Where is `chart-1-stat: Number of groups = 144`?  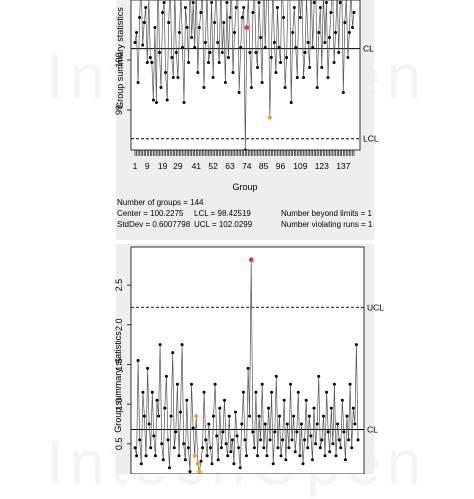 chart-1-stat: Number of groups = 144 is located at coordinates (160, 202).